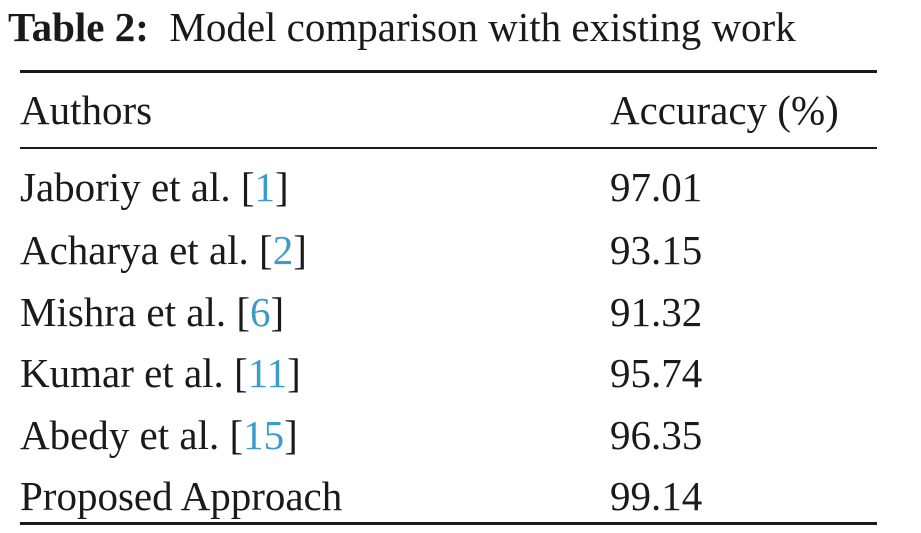 The width and height of the screenshot is (921, 533). I want to click on table-row-accuracy: 97.01, so click(656, 187).